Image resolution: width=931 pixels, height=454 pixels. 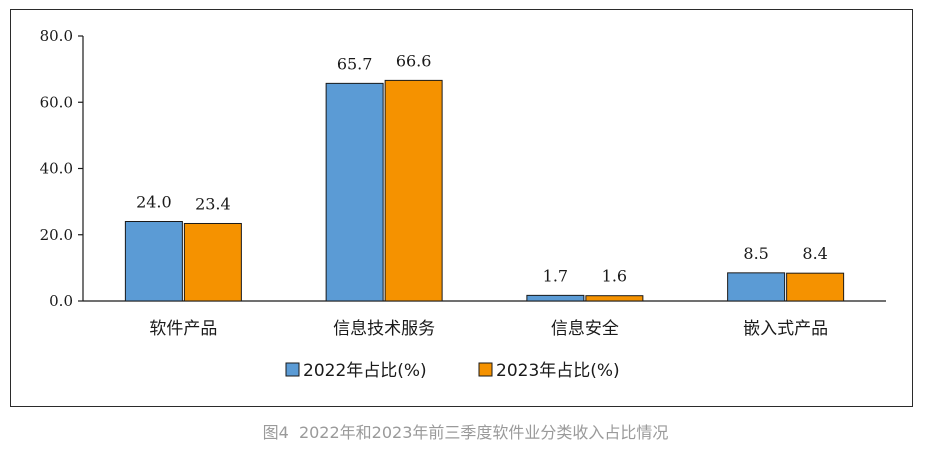 What do you see at coordinates (814, 253) in the screenshot?
I see `data-label: 8.4` at bounding box center [814, 253].